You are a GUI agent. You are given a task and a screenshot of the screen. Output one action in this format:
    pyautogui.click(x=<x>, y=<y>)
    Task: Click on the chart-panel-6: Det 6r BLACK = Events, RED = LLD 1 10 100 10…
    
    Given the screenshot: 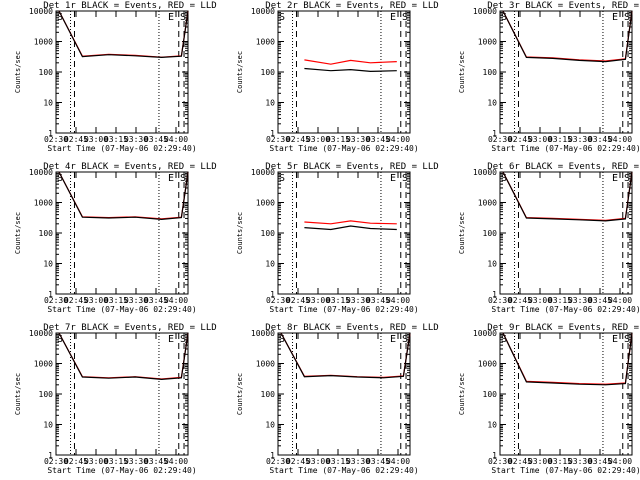 What is the action you would take?
    pyautogui.click(x=549, y=238)
    